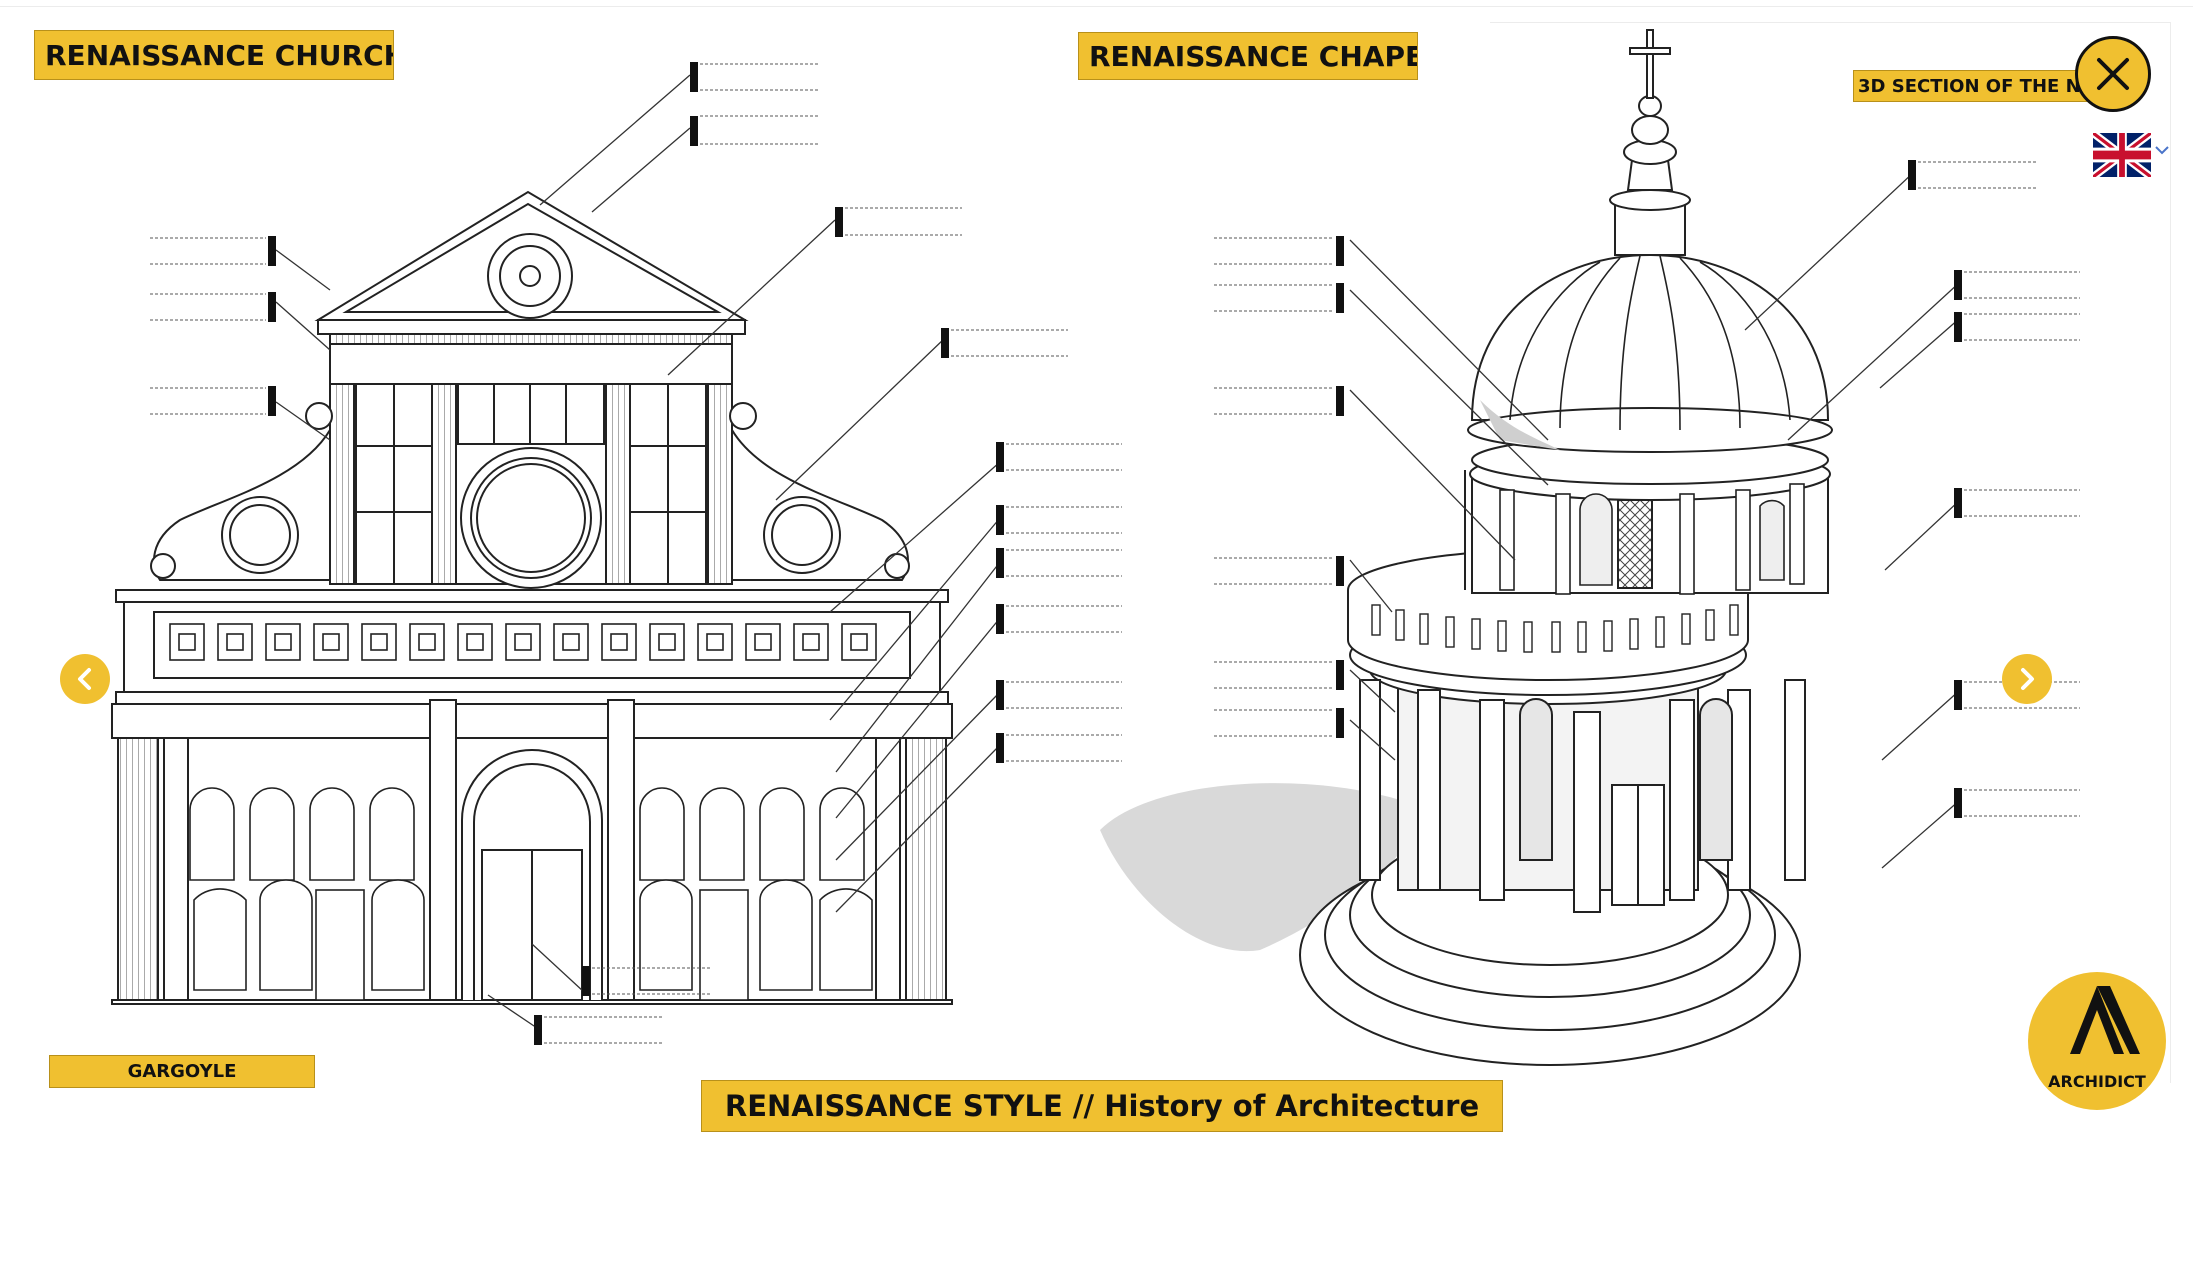 The image size is (2193, 1271). I want to click on chapel-panel-title: RENAISSANCE CHAPEL, so click(1248, 56).